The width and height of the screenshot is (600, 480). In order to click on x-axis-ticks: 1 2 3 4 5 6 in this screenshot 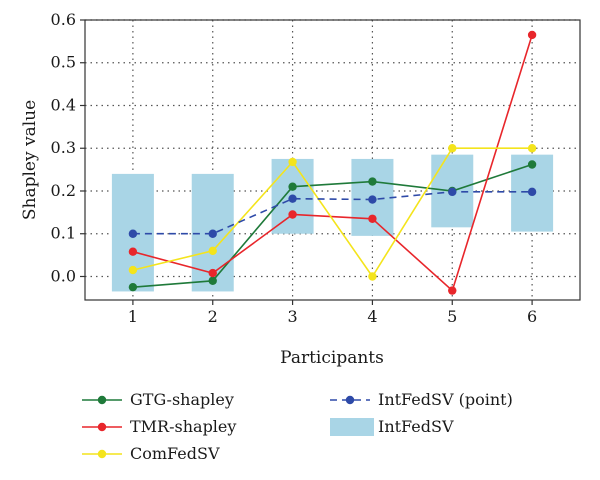, I will do `click(332, 313)`.